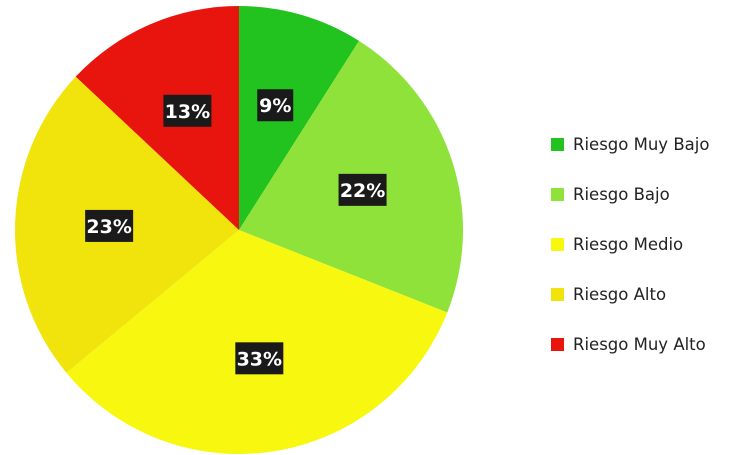 This screenshot has height=455, width=748. I want to click on legend-label: Riesgo Medio, so click(628, 244).